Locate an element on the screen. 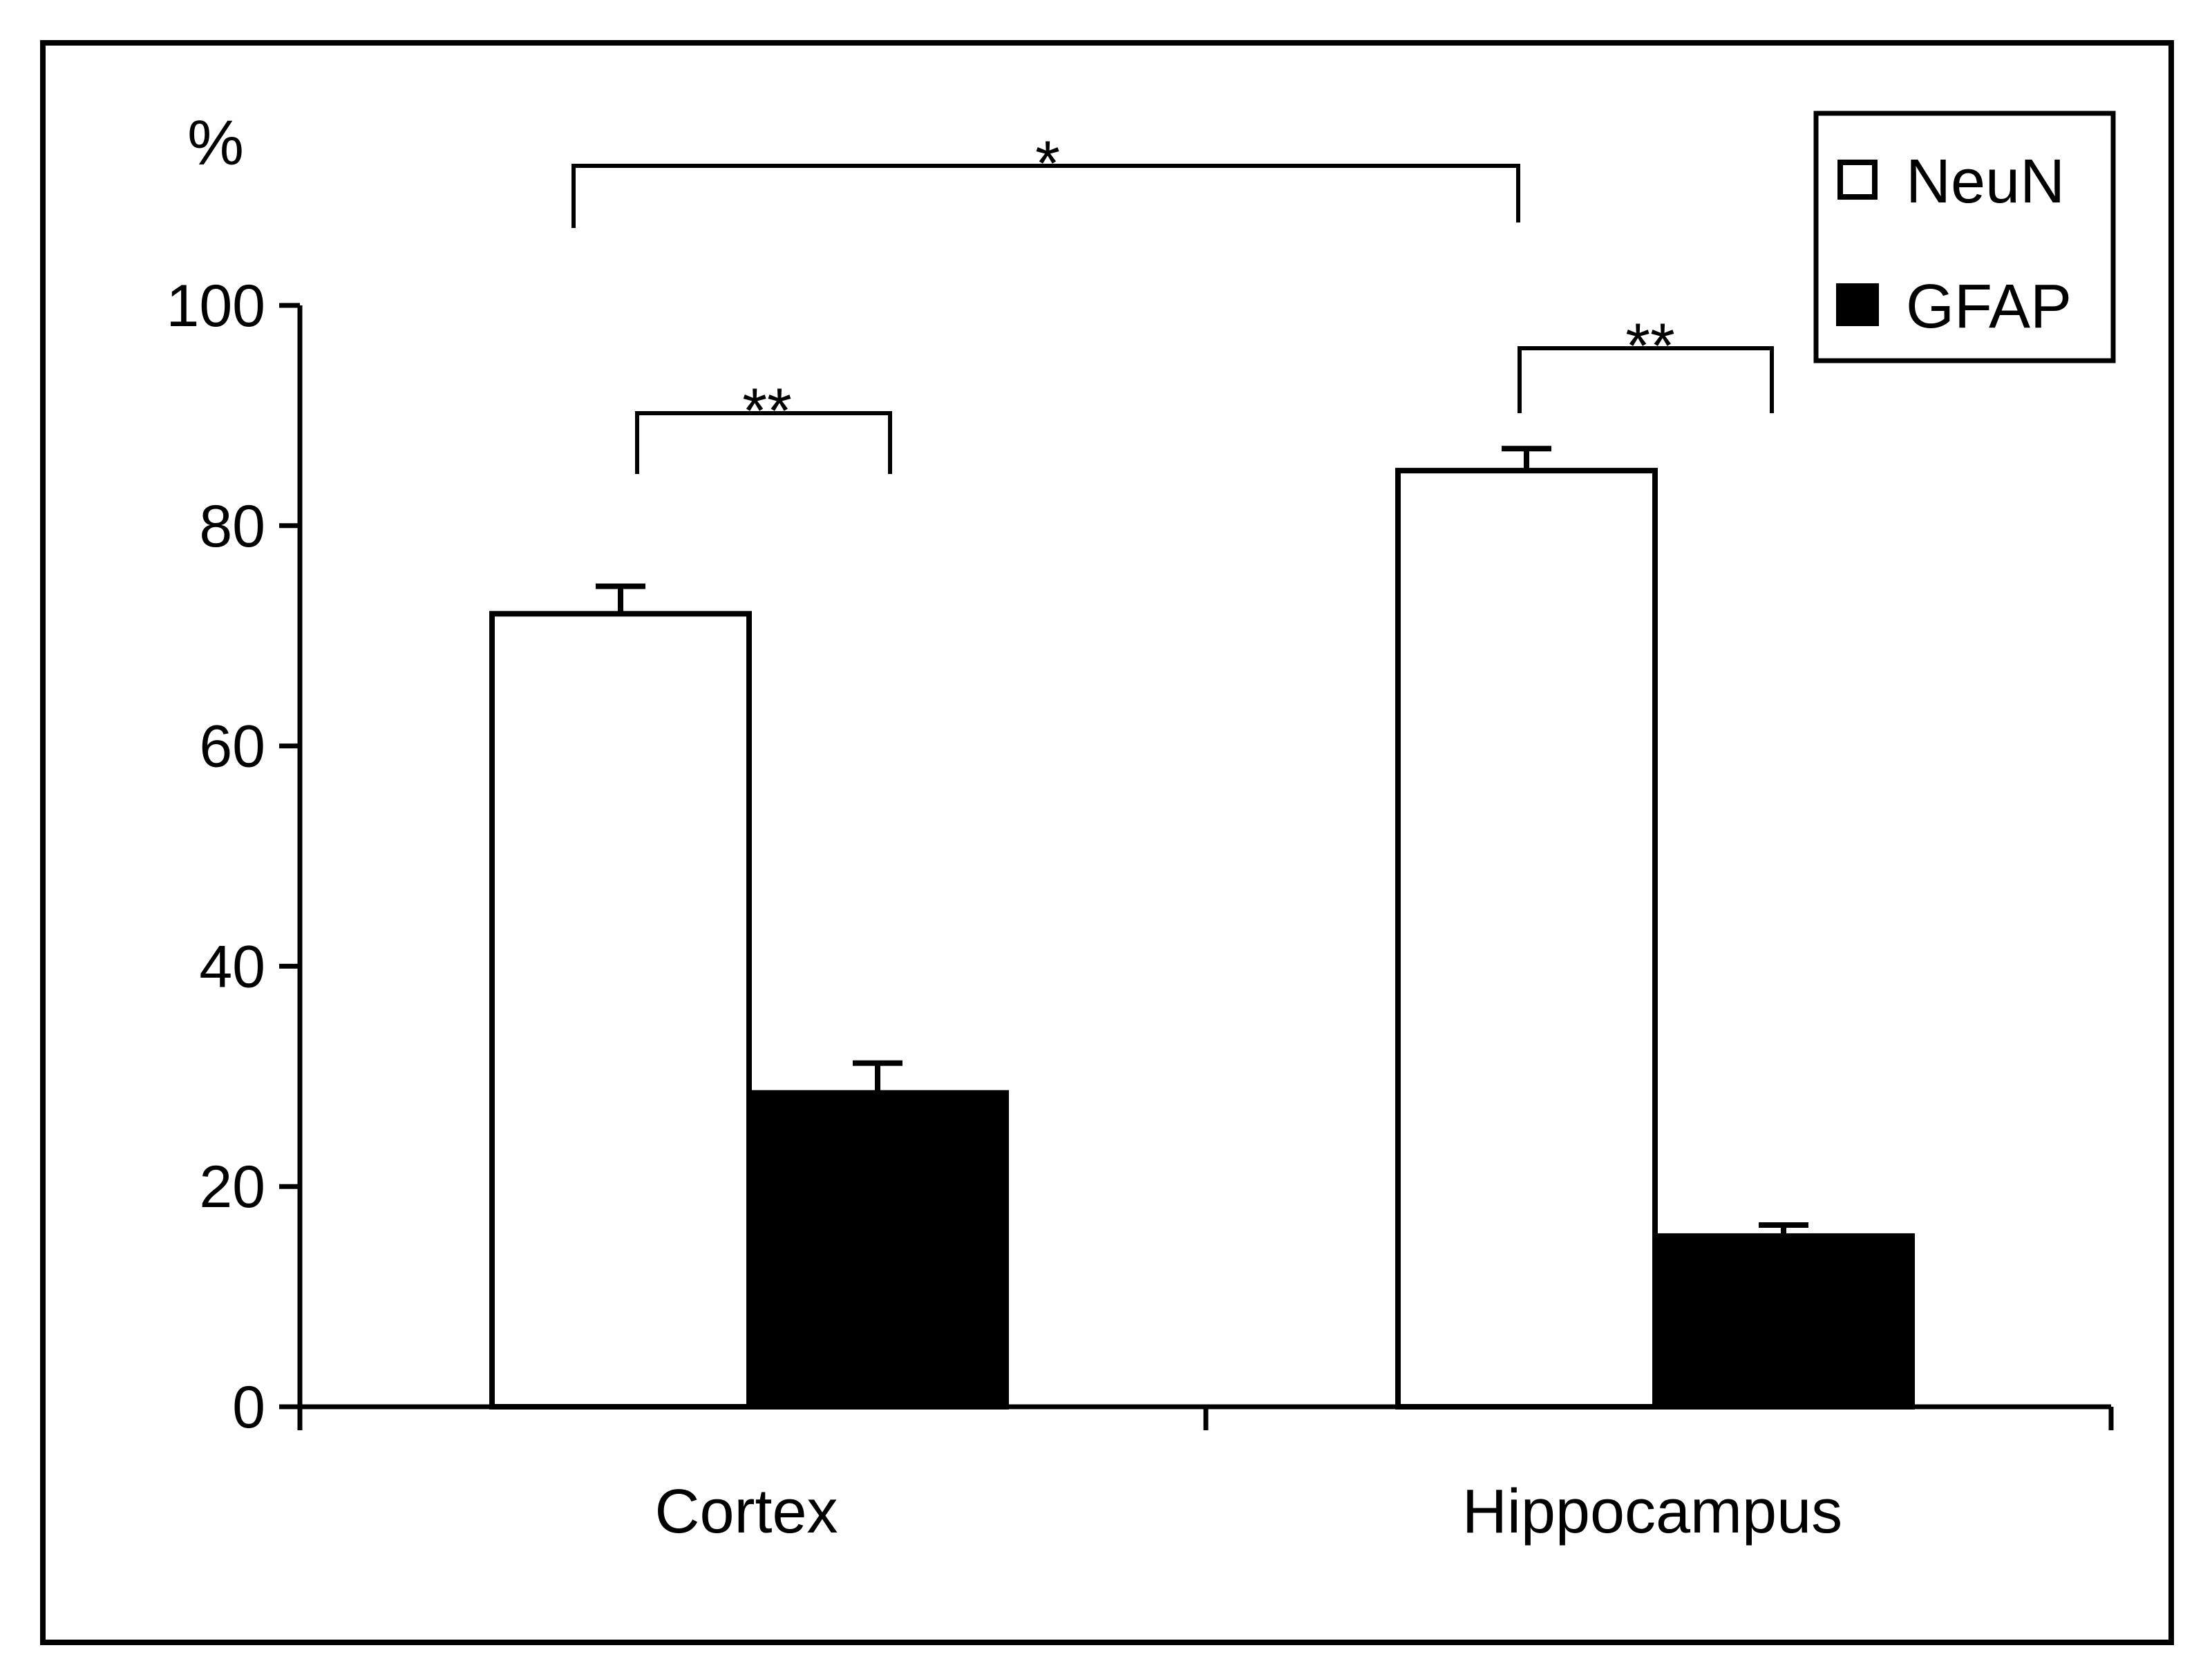 This screenshot has width=2212, height=1679. x-category-label-hippocampus: Hippocampus is located at coordinates (1652, 1511).